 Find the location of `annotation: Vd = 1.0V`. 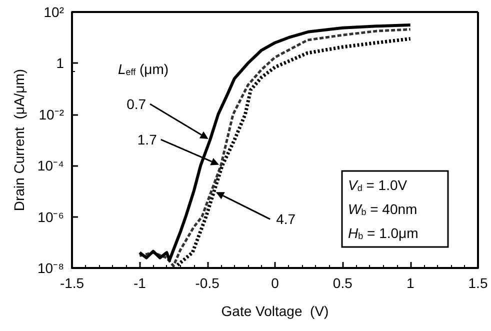

annotation: Vd = 1.0V is located at coordinates (378, 185).